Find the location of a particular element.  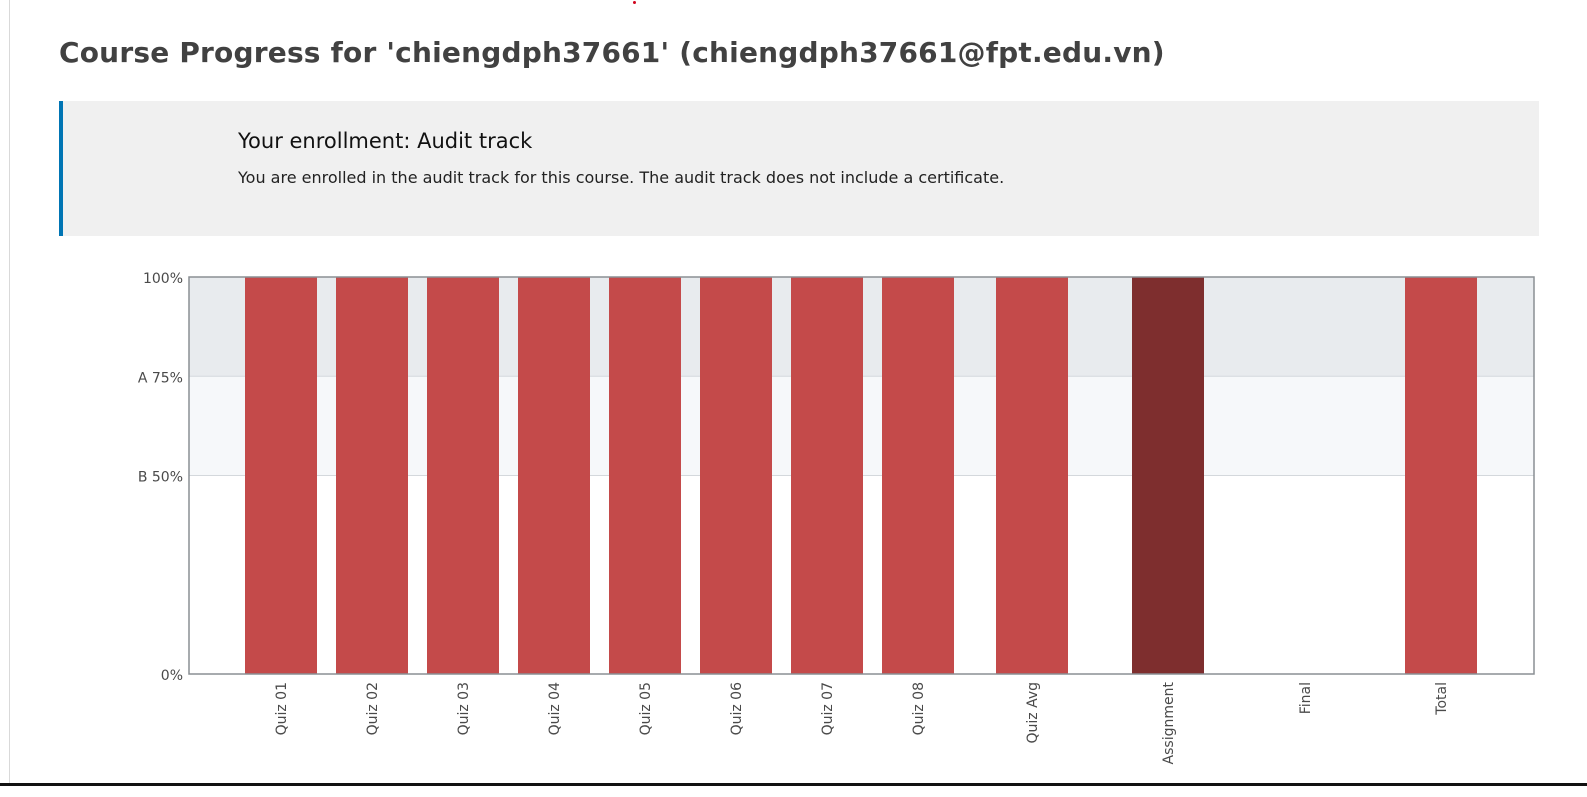

y-tick-label: 0% is located at coordinates (172, 676).